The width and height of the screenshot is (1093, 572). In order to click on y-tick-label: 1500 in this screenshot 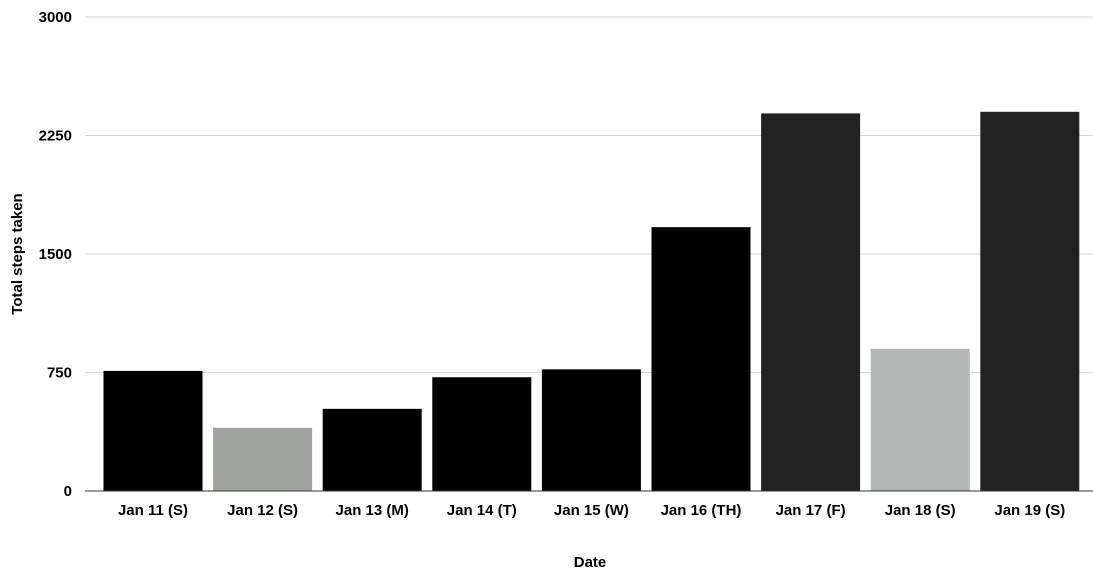, I will do `click(55, 254)`.